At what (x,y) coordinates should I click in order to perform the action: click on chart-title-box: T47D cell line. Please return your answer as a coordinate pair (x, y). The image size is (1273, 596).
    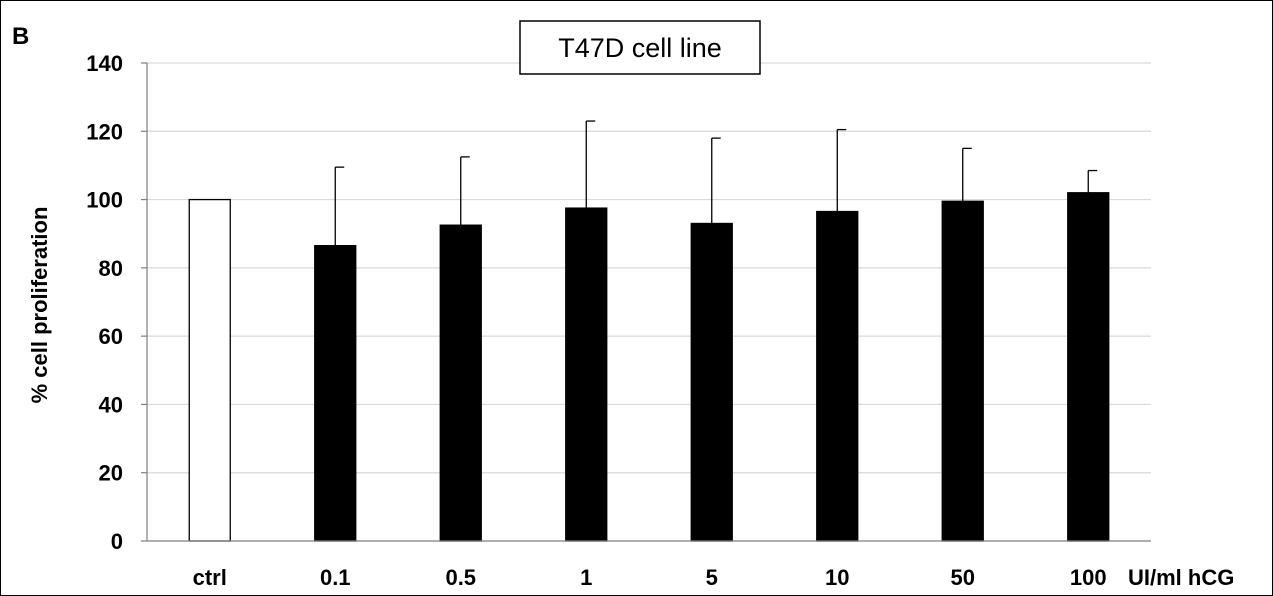
    Looking at the image, I should click on (640, 47).